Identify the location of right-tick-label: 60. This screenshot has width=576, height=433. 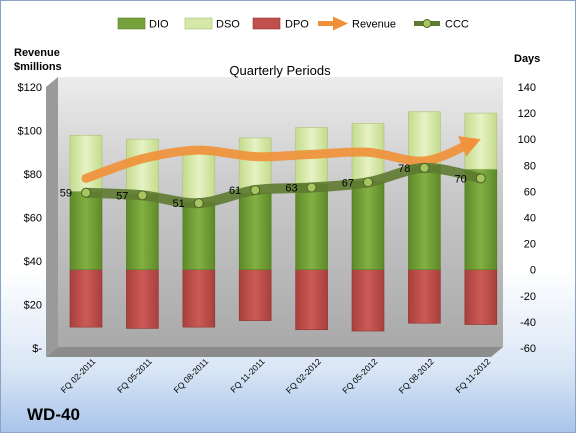
(530, 192).